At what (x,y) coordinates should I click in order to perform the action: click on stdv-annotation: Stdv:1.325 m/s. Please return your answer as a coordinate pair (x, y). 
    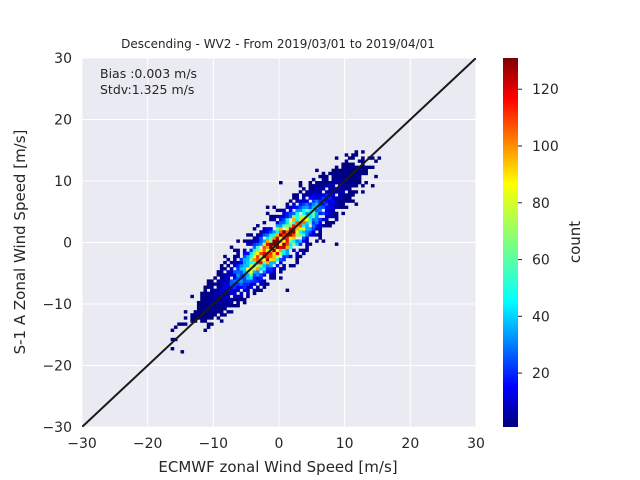
    Looking at the image, I should click on (147, 89).